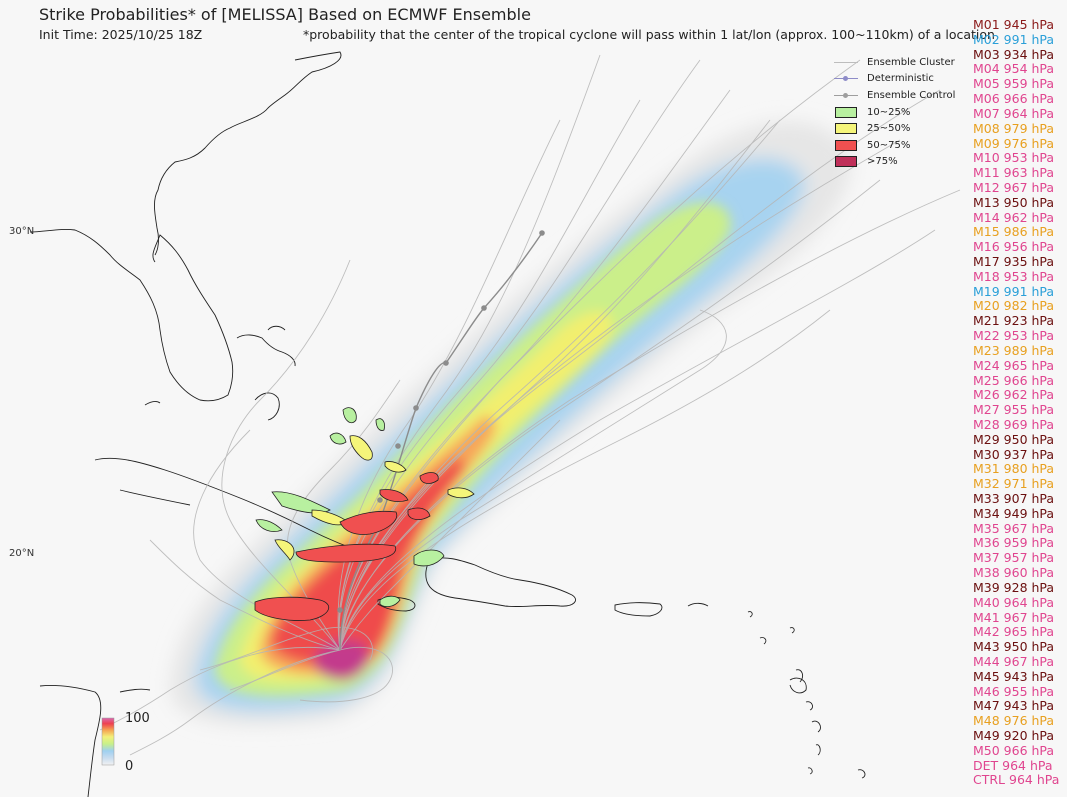 This screenshot has height=797, width=1067. What do you see at coordinates (1014, 158) in the screenshot?
I see `member-pressure-item: M10 953 hPa` at bounding box center [1014, 158].